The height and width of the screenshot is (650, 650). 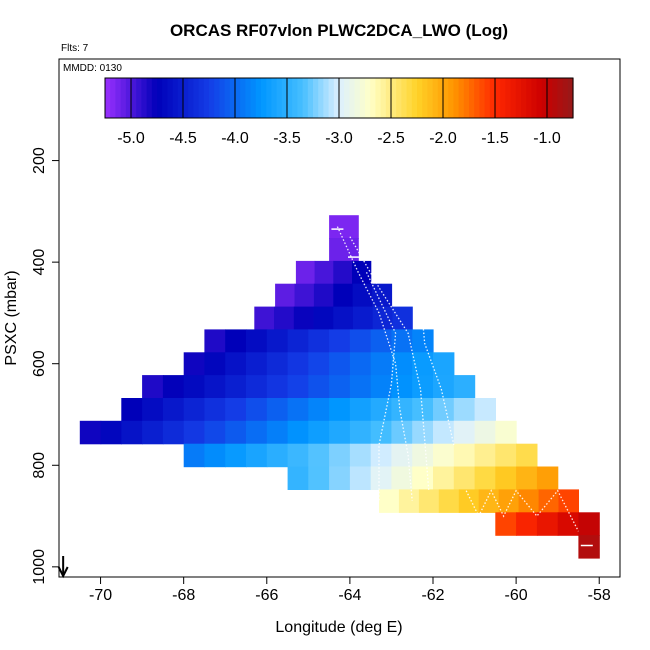 What do you see at coordinates (39, 363) in the screenshot?
I see `y-tick-label: 600` at bounding box center [39, 363].